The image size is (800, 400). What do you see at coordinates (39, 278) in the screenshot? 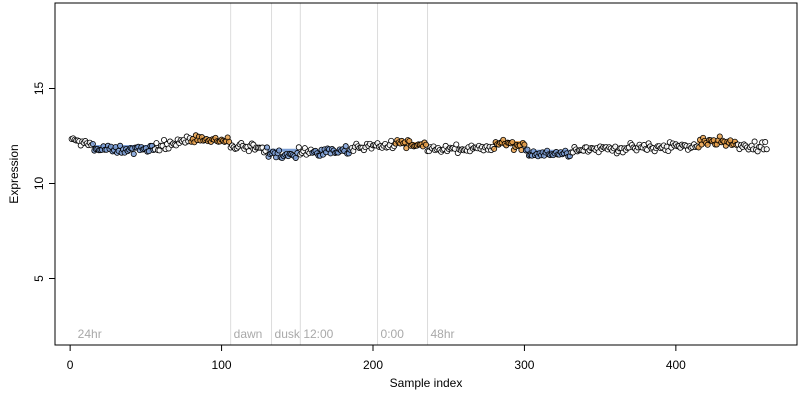
I see `y-tick-label: 5` at bounding box center [39, 278].